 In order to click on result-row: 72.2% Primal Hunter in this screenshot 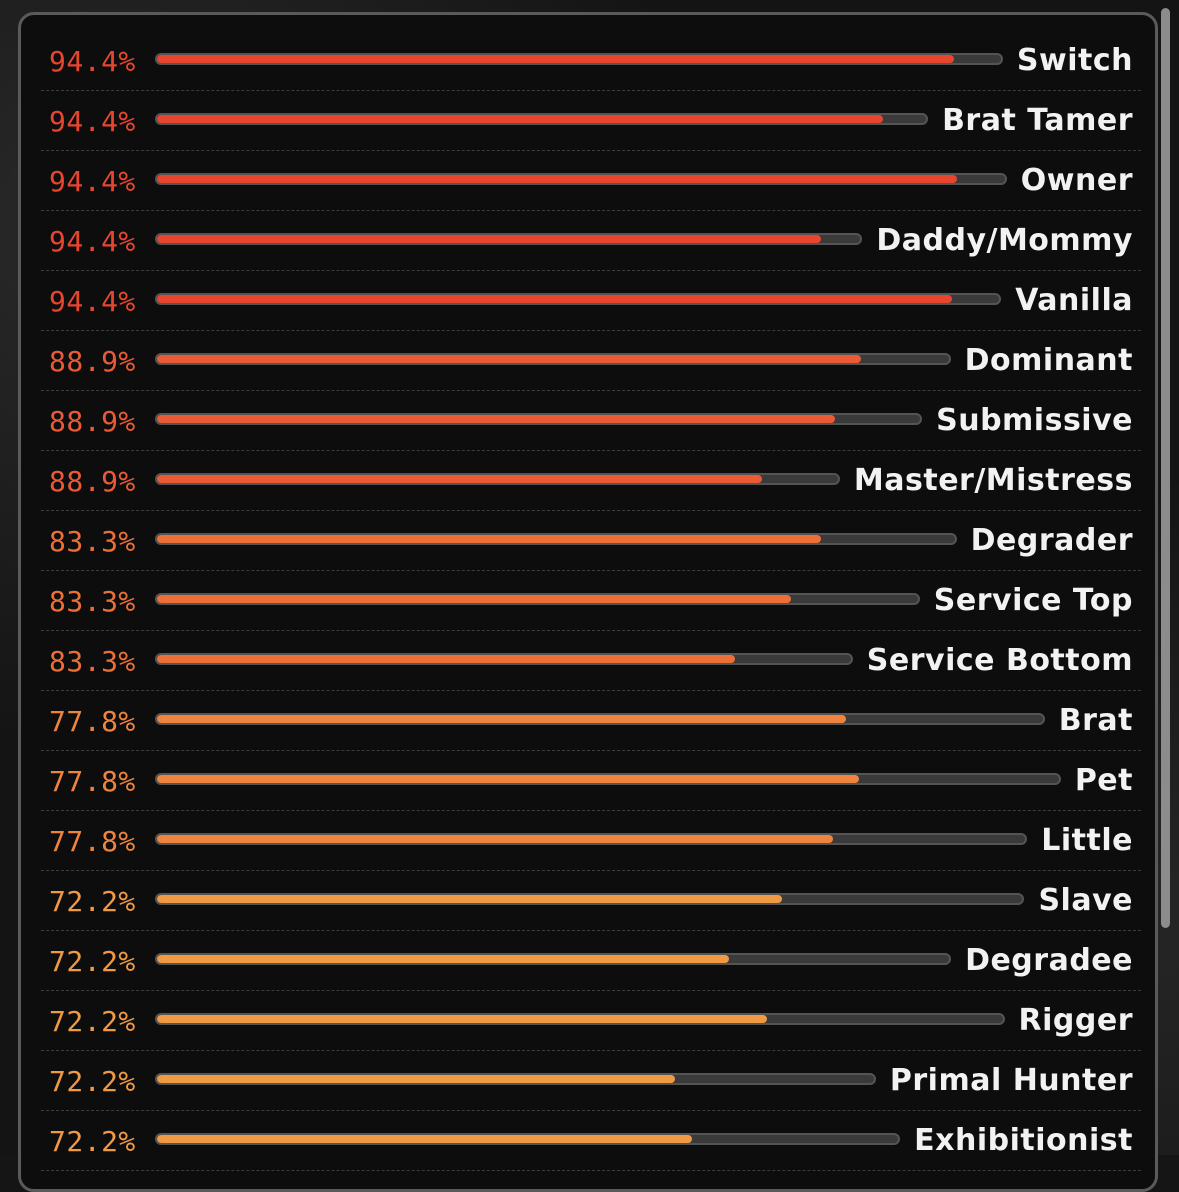, I will do `click(591, 1081)`.